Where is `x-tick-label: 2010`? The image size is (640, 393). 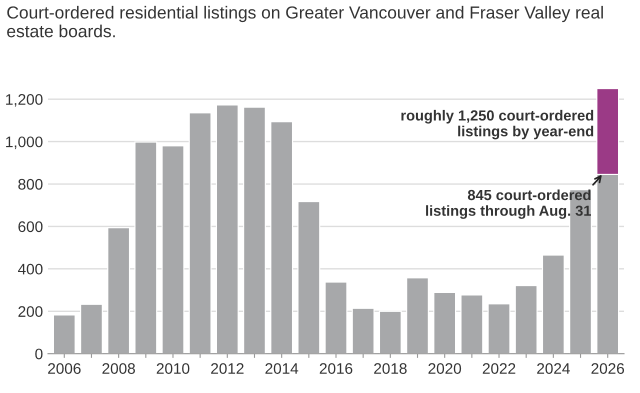
x-tick-label: 2010 is located at coordinates (173, 368).